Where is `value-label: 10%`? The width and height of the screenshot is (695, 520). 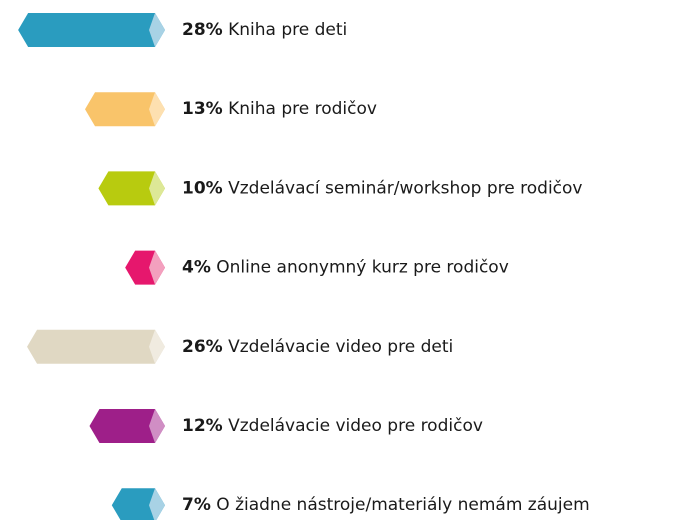 value-label: 10% is located at coordinates (202, 188).